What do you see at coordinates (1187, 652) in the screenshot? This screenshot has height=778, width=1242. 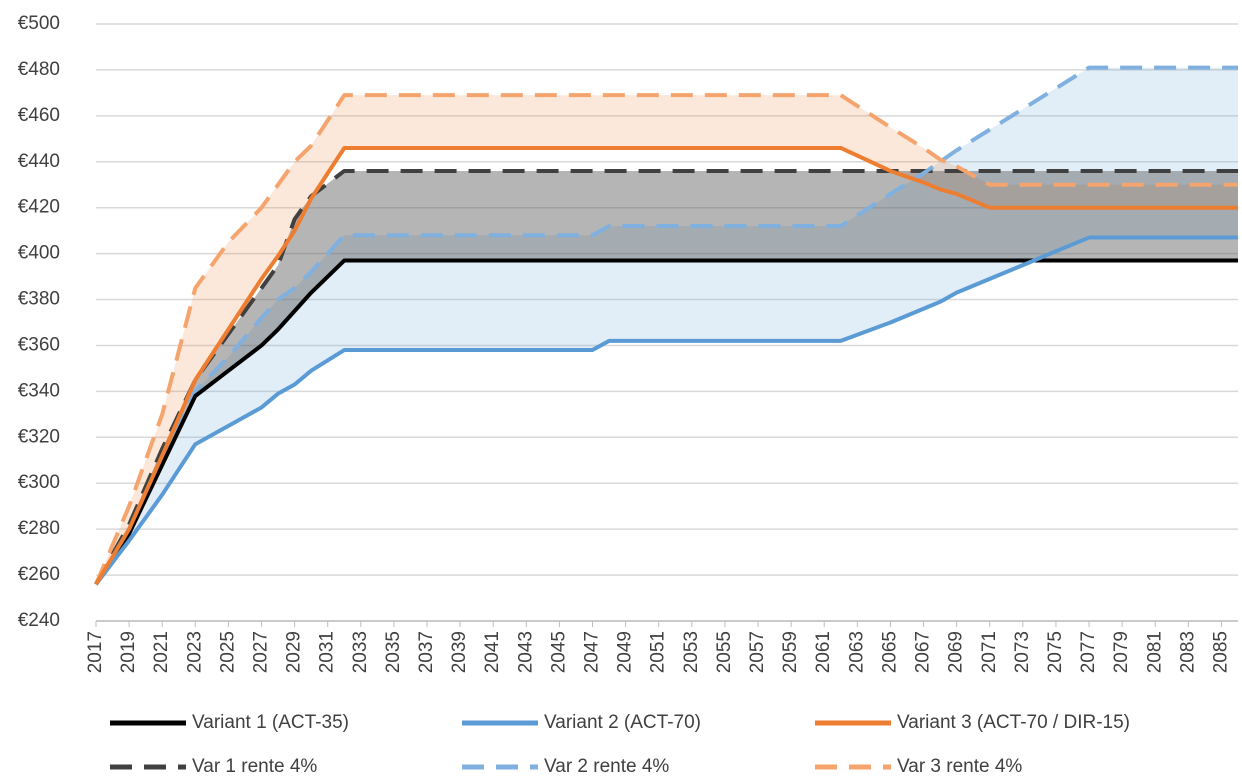 I see `x-tick-label: 2083` at bounding box center [1187, 652].